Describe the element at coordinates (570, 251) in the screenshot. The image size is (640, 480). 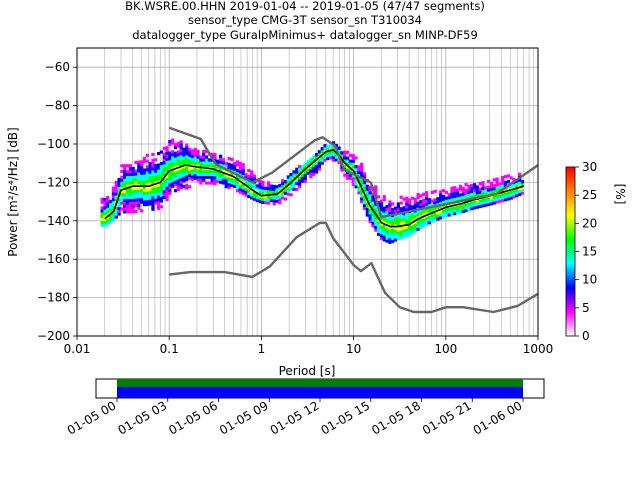
I see `colorbar-gradient` at that location.